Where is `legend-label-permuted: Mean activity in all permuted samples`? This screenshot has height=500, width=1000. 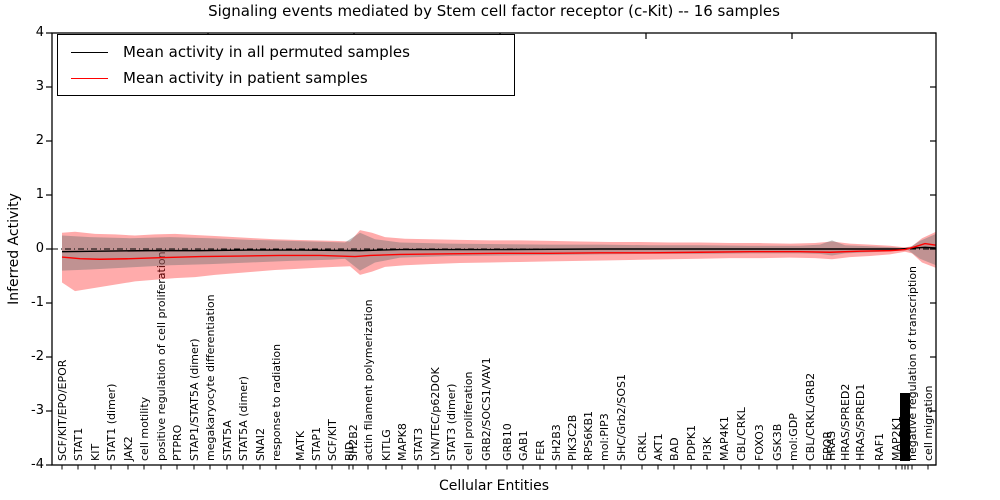 legend-label-permuted: Mean activity in all permuted samples is located at coordinates (266, 52).